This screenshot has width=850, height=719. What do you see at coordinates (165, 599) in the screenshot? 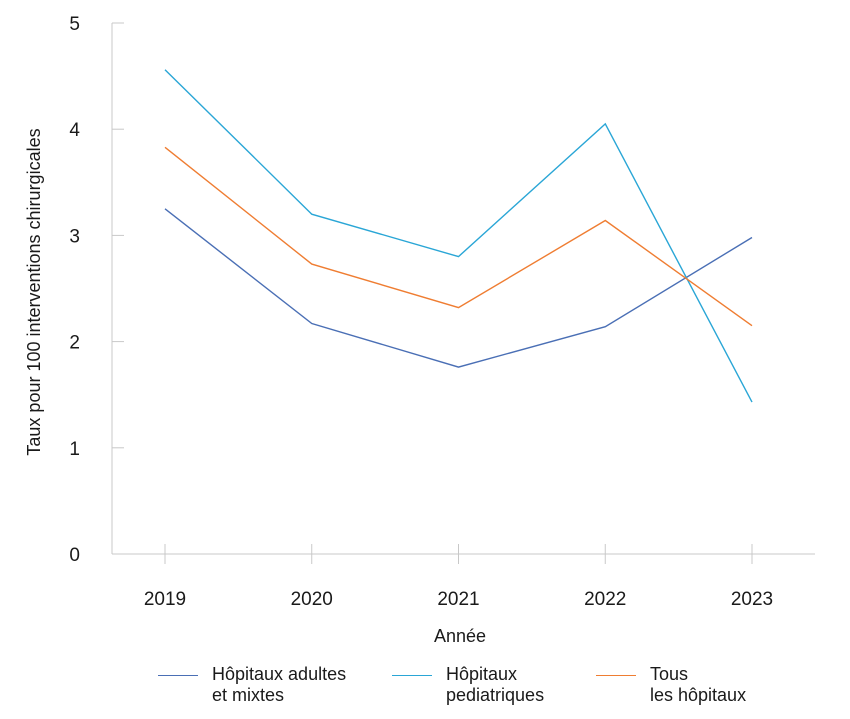
I see `x-tick-label: 2019` at bounding box center [165, 599].